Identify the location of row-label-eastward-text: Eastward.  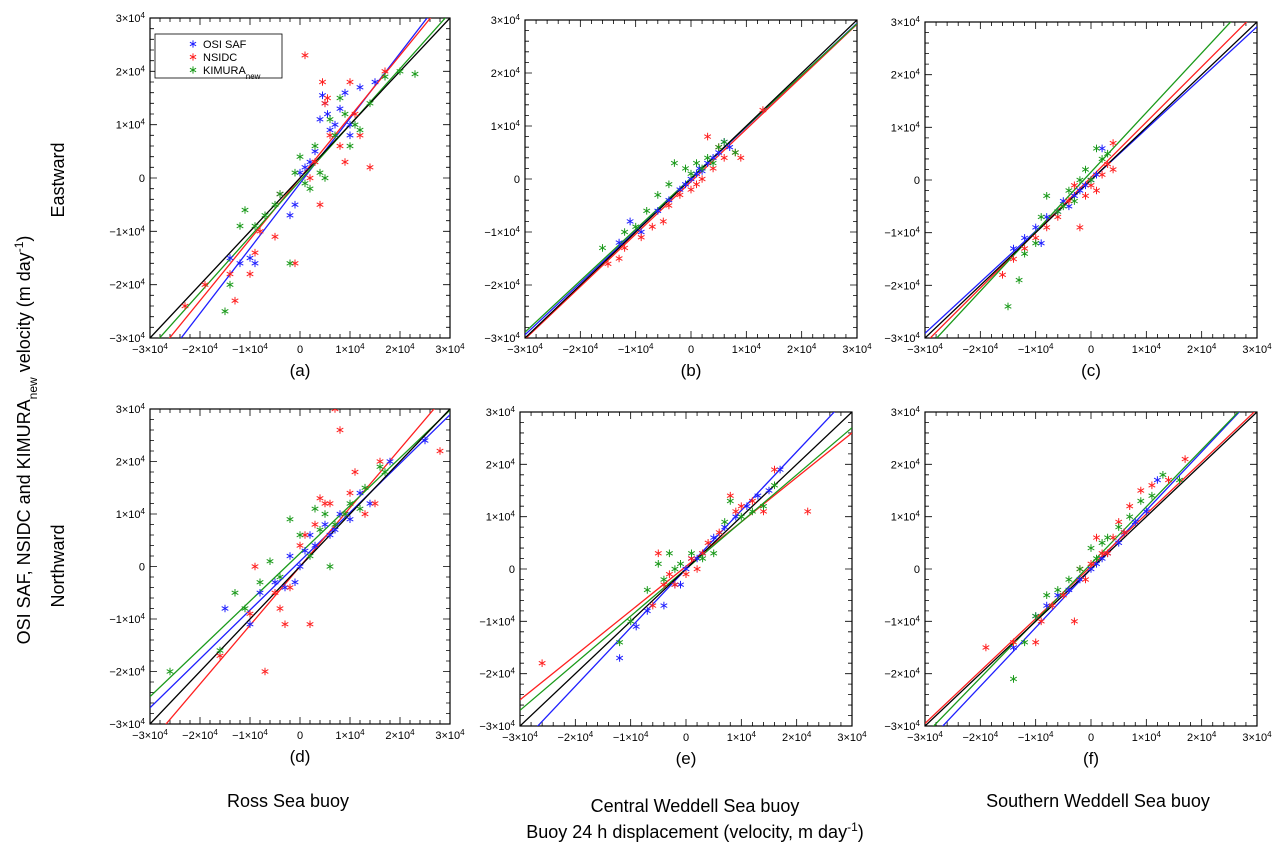
(58, 179).